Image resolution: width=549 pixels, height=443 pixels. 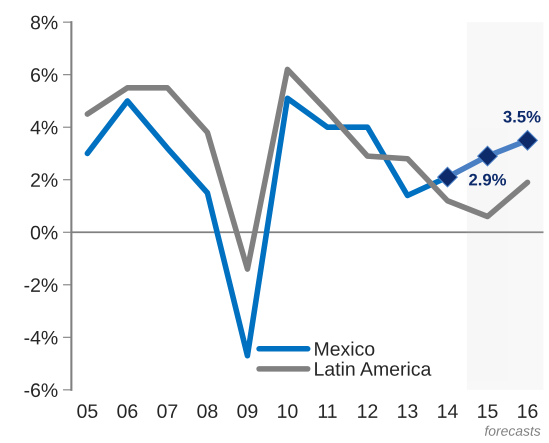 What do you see at coordinates (344, 349) in the screenshot?
I see `legend-label: Mexico` at bounding box center [344, 349].